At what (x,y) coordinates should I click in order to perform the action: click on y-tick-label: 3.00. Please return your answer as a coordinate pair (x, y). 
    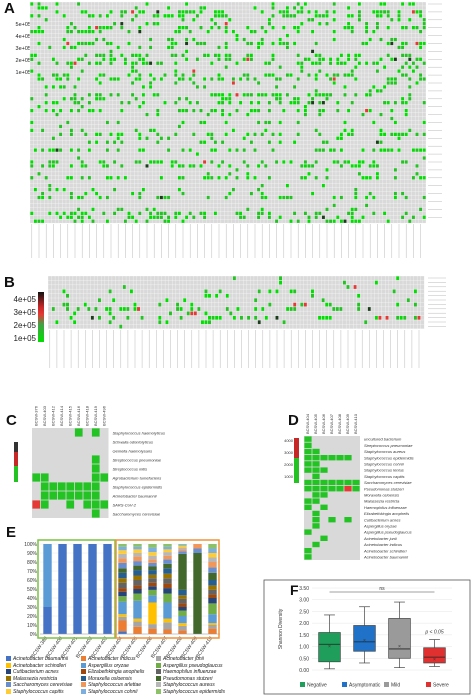
    Looking at the image, I should click on (304, 601).